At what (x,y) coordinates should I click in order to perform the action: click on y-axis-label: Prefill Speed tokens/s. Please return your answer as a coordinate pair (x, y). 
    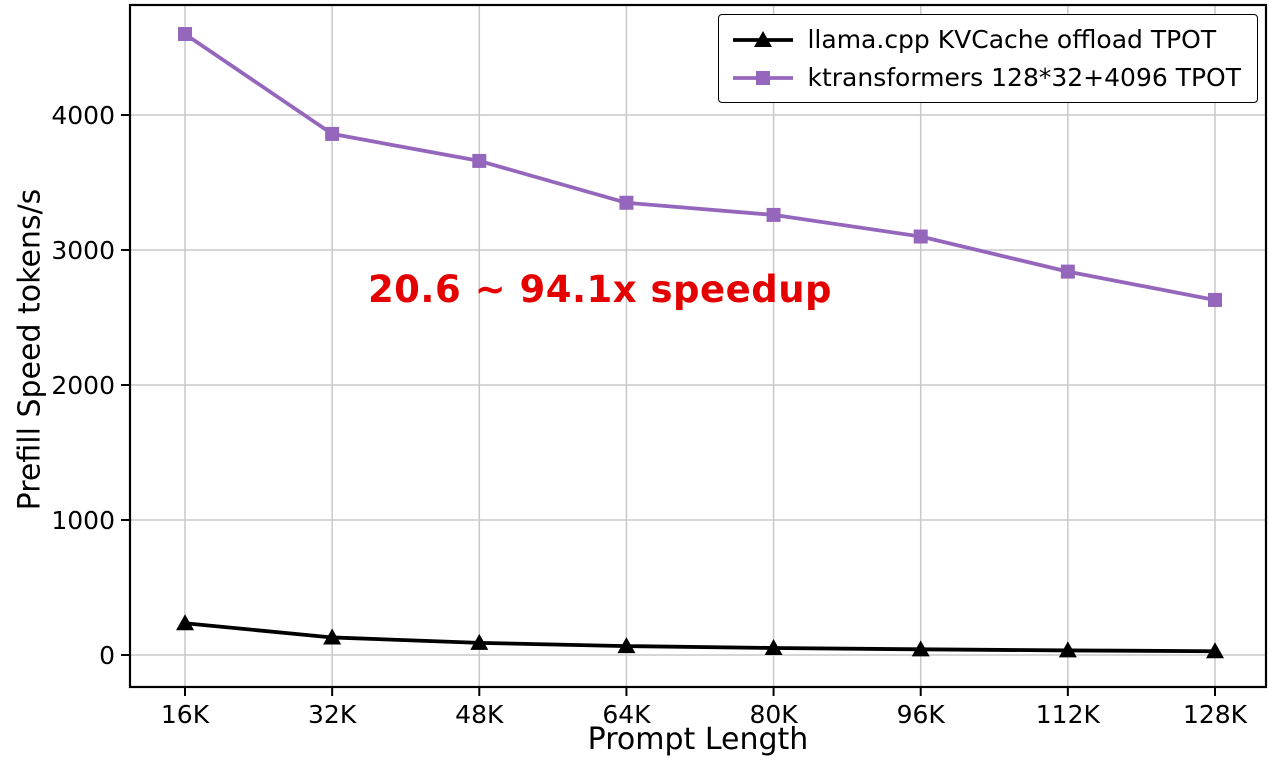
    Looking at the image, I should click on (30, 349).